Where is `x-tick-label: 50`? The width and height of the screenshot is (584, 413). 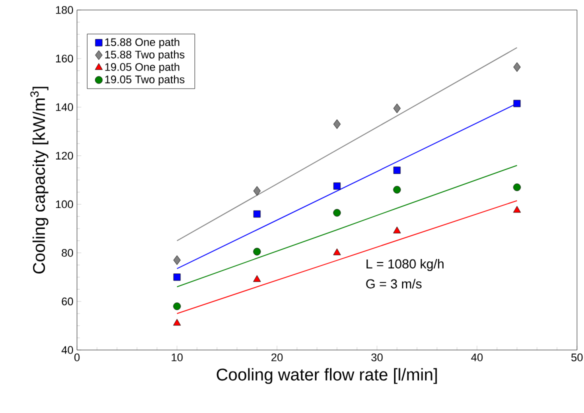 x-tick-label: 50 is located at coordinates (577, 358).